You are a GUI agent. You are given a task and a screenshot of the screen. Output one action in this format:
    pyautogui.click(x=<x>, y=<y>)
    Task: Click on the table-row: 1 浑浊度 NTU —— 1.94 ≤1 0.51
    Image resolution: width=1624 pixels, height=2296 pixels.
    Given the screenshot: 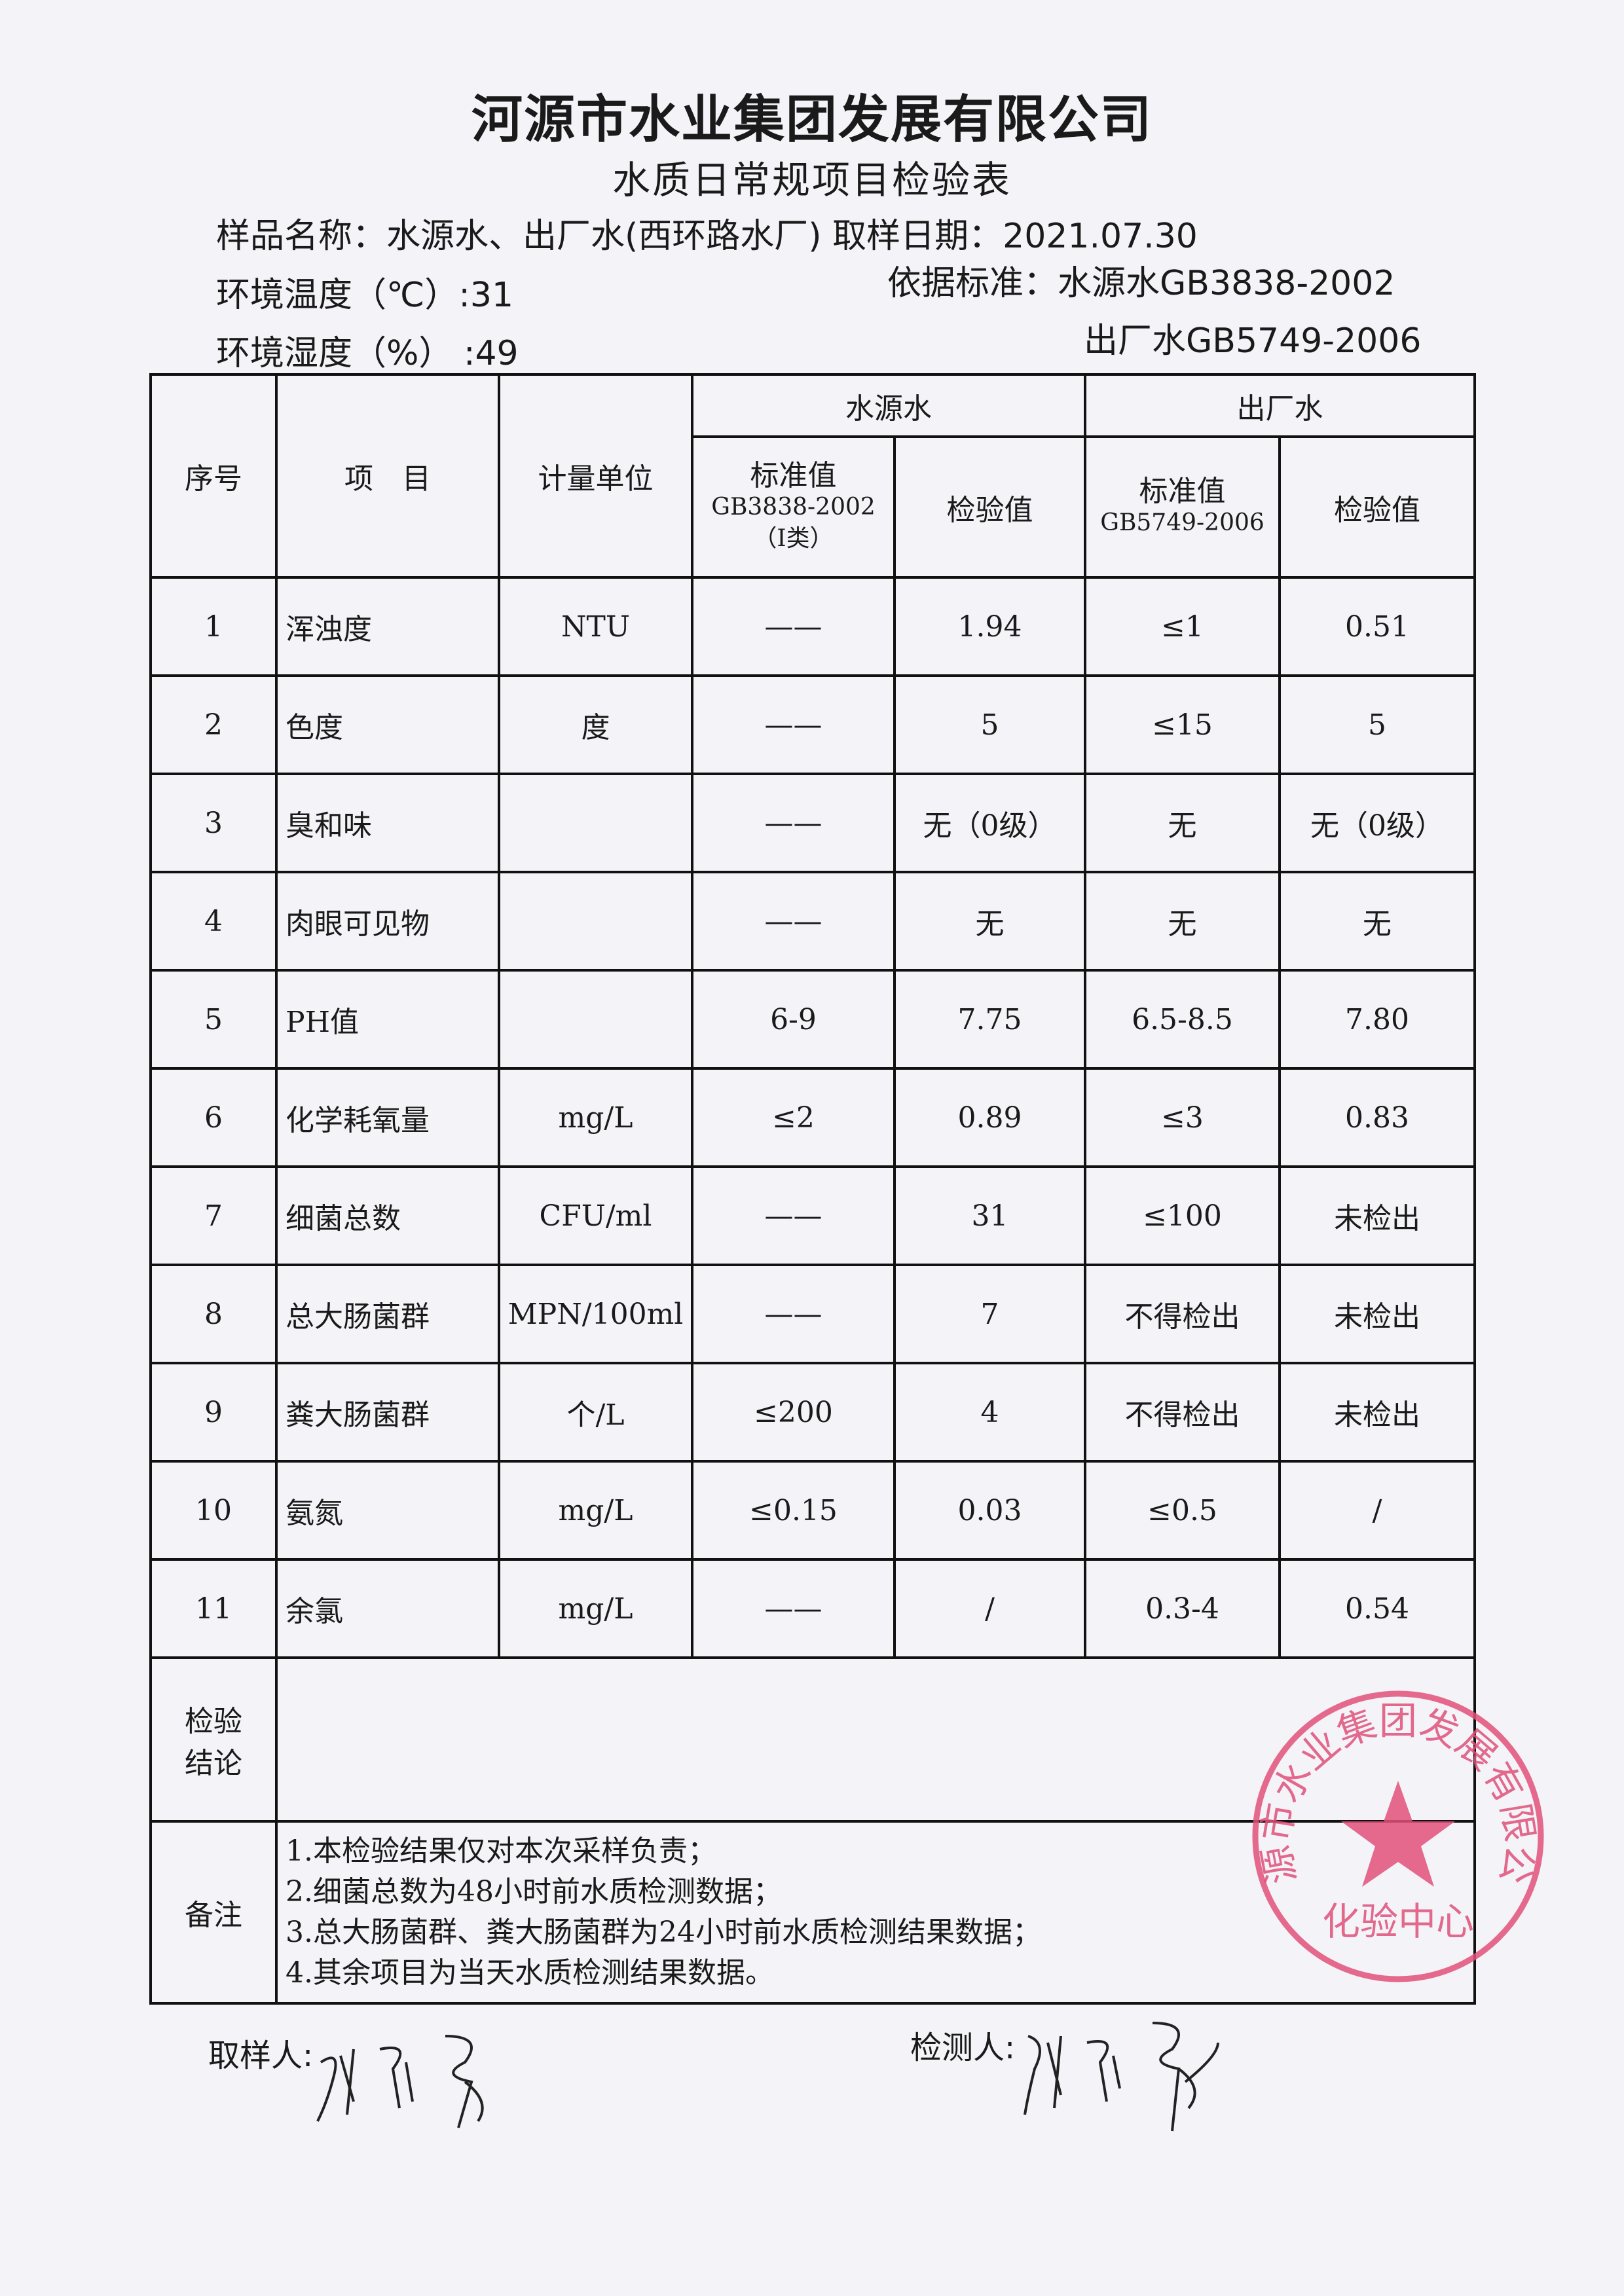 What is the action you would take?
    pyautogui.click(x=812, y=626)
    